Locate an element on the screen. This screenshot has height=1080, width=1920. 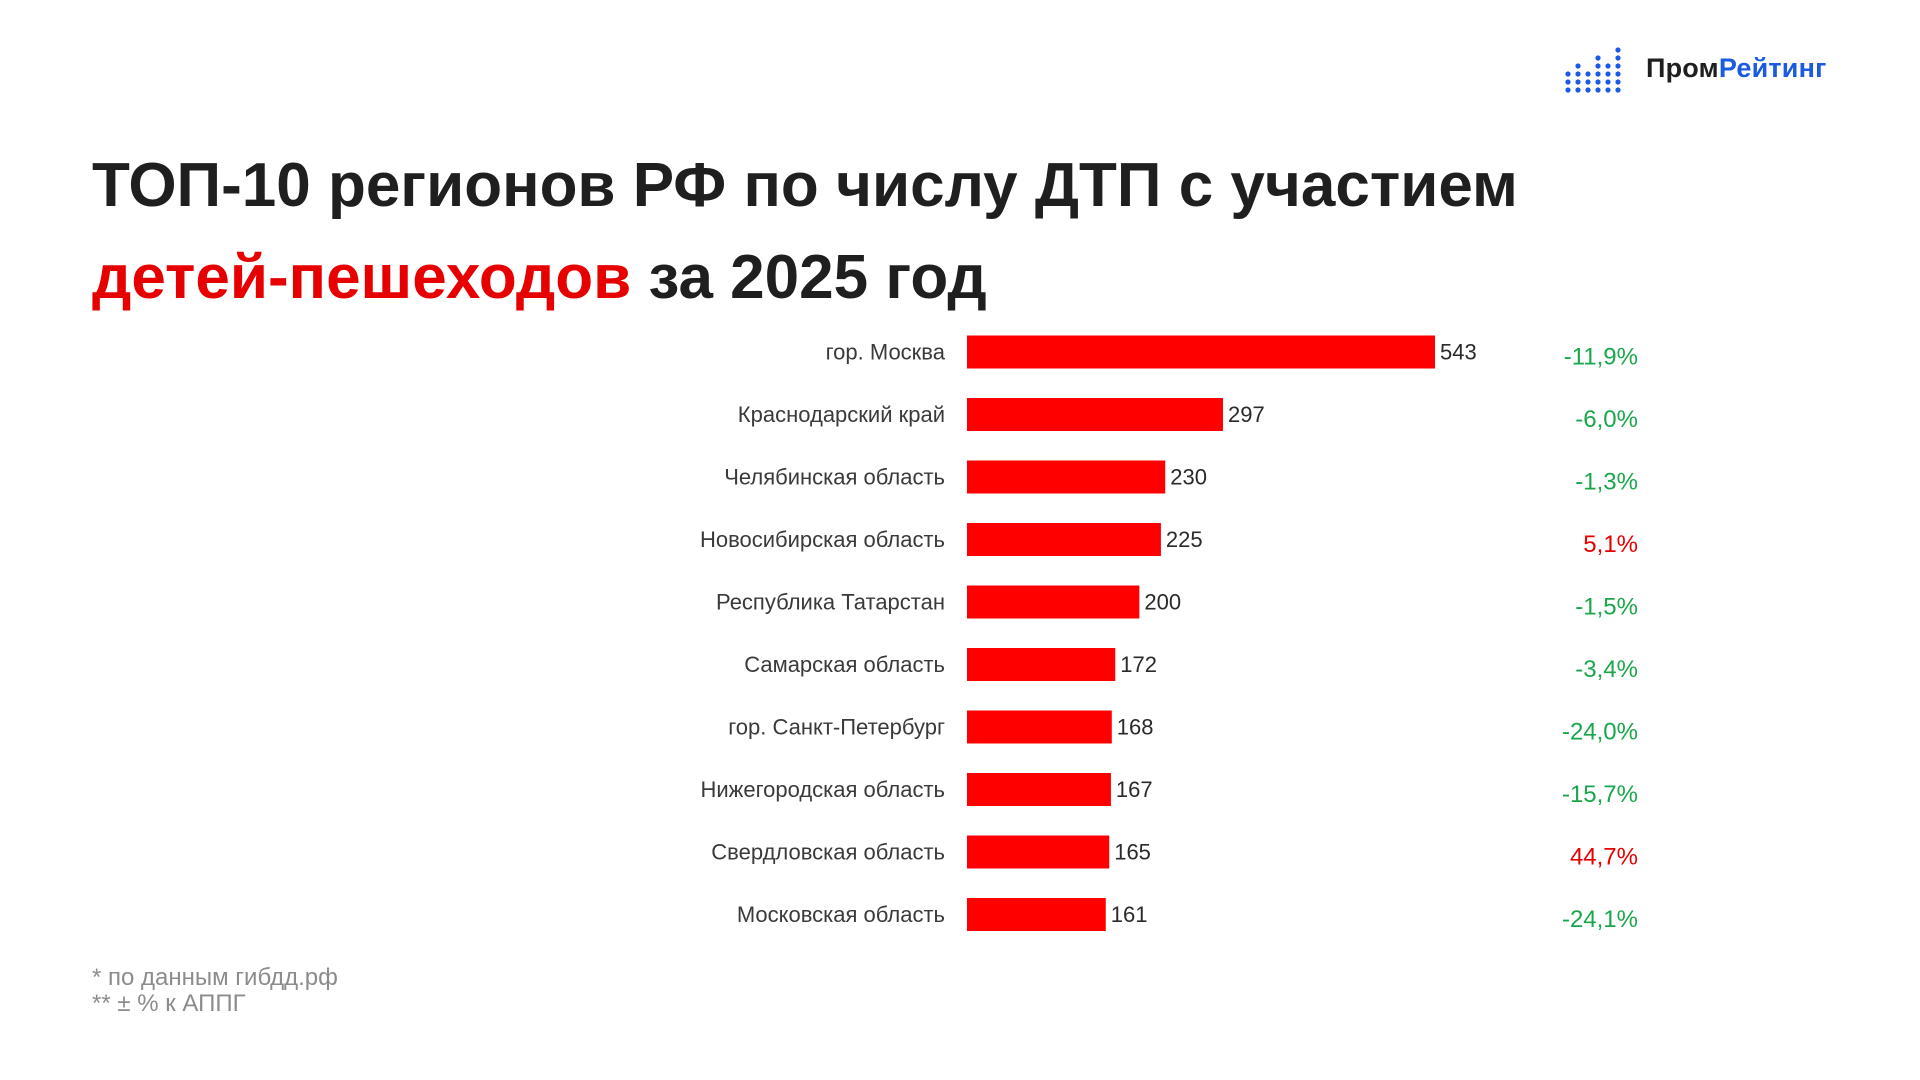
category-label: Краснодарский край is located at coordinates (841, 414).